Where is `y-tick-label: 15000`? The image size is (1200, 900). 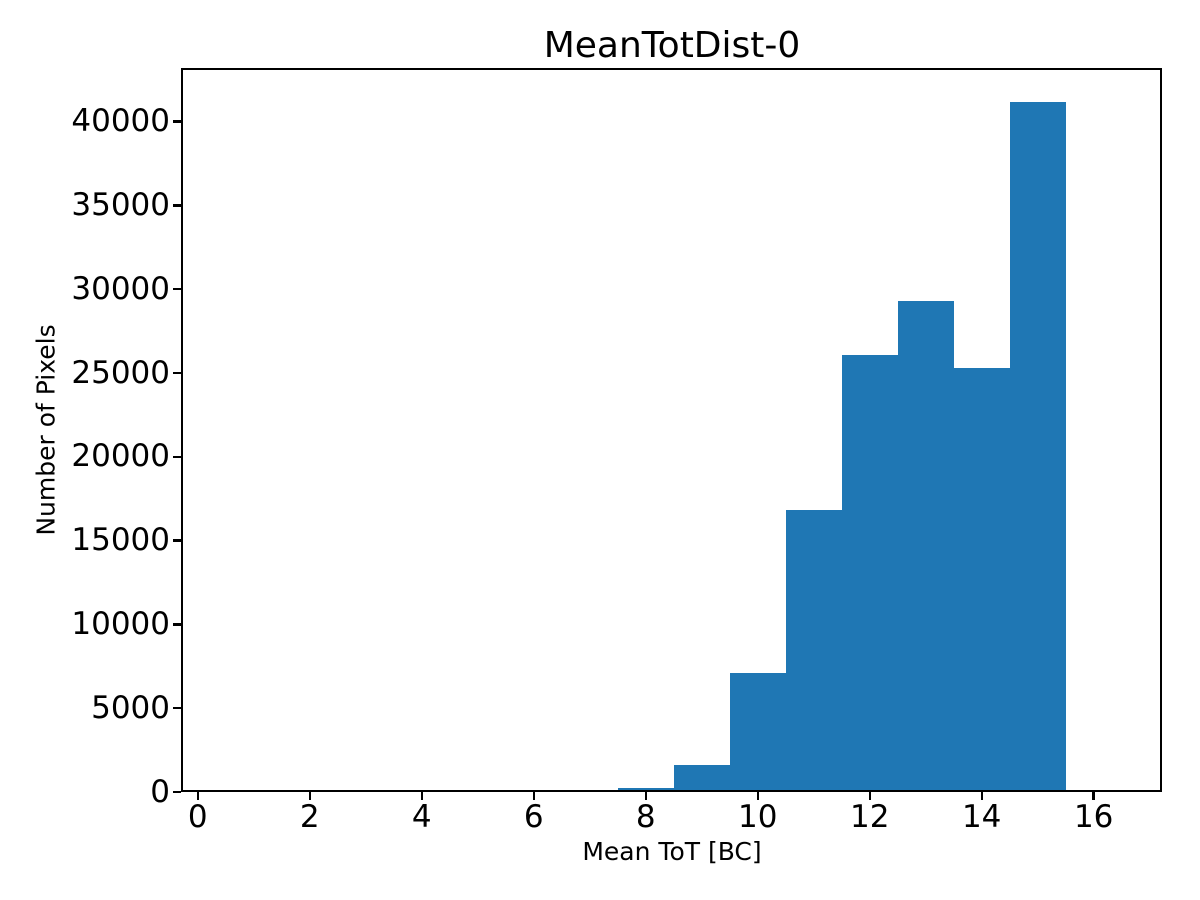
y-tick-label: 15000 is located at coordinates (120, 540).